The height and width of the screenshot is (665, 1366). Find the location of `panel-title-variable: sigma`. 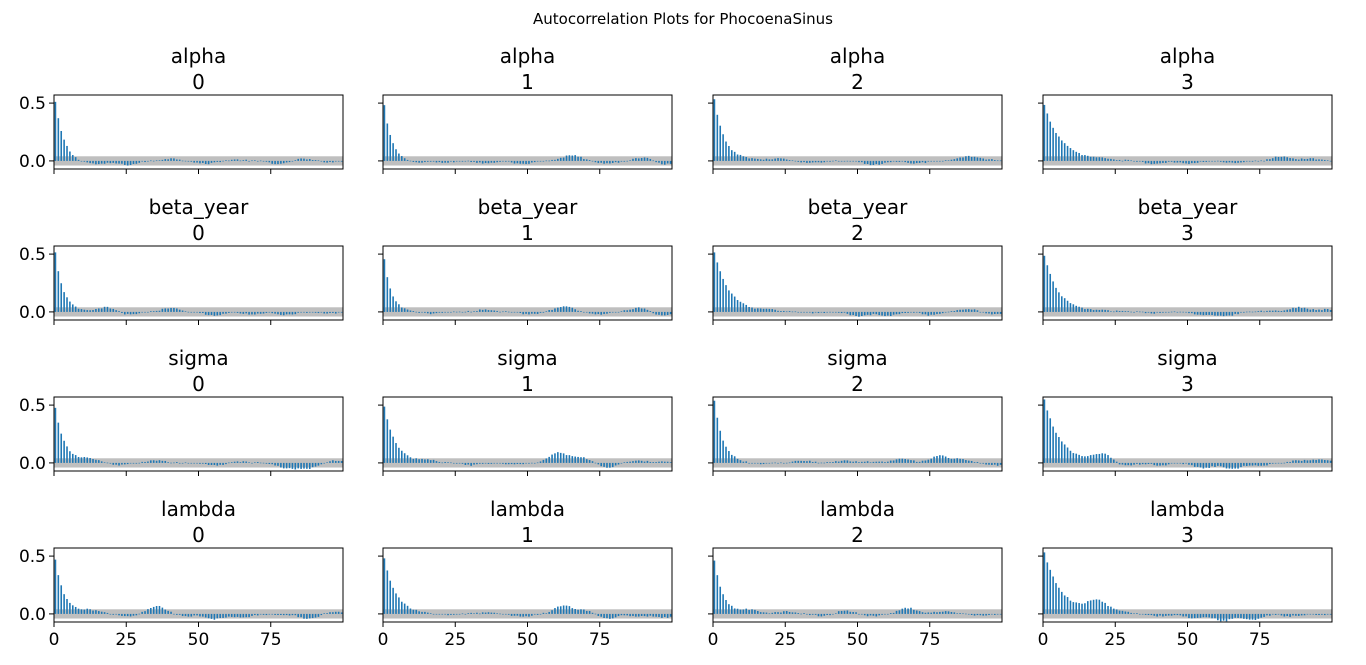

panel-title-variable: sigma is located at coordinates (198, 358).